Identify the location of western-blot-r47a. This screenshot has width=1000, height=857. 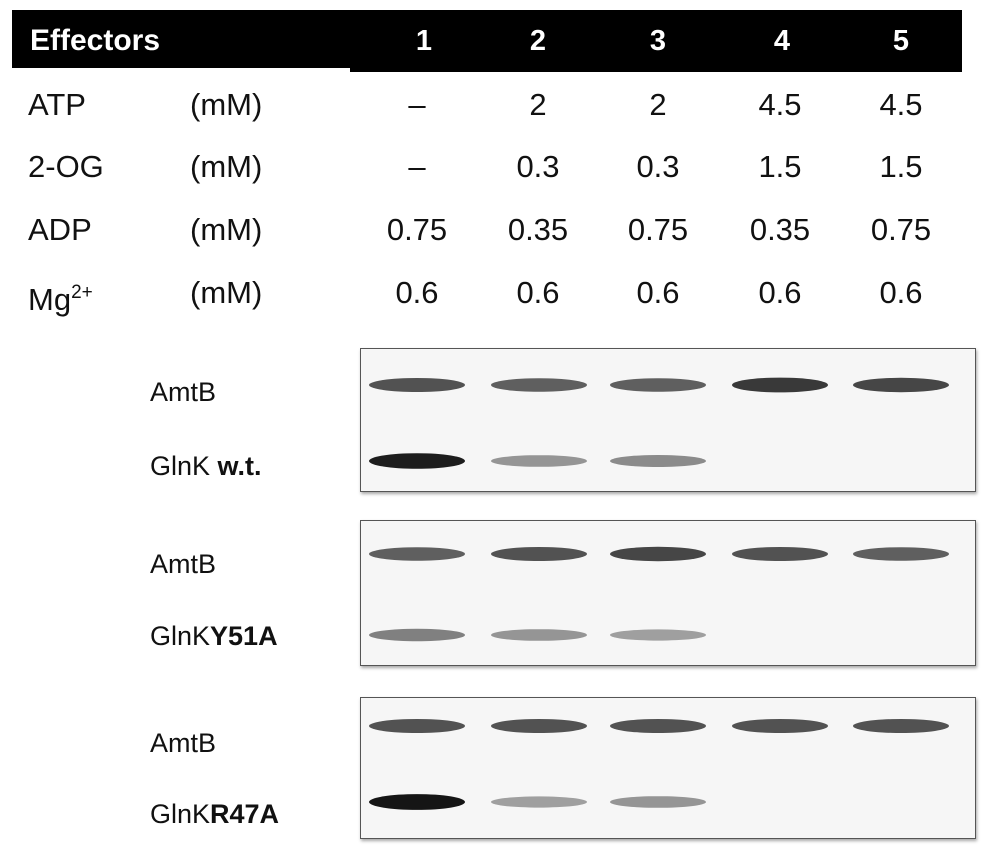
(668, 768).